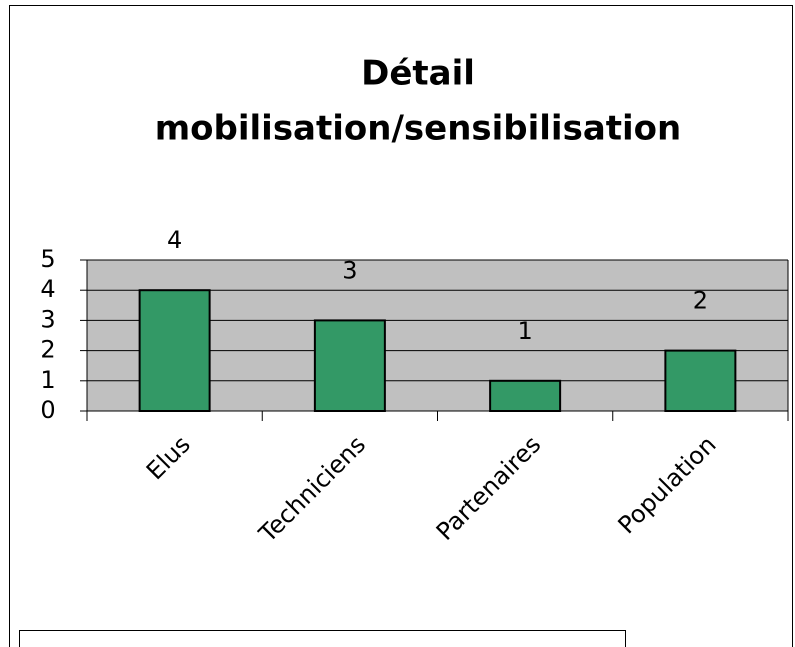 The width and height of the screenshot is (795, 647). I want to click on chart-title: mobilisation/sensibilisation, so click(418, 129).